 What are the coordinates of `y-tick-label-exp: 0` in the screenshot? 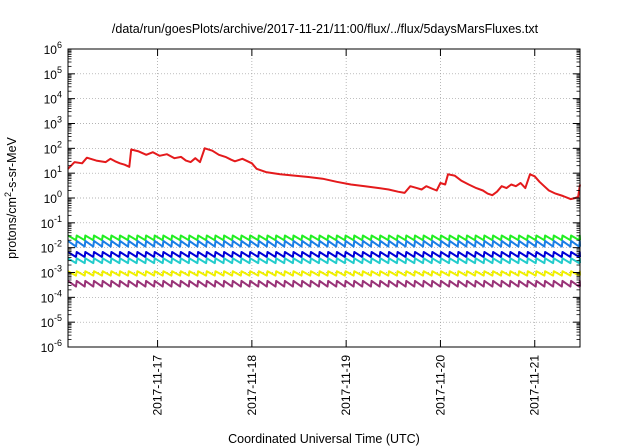 It's located at (59, 194).